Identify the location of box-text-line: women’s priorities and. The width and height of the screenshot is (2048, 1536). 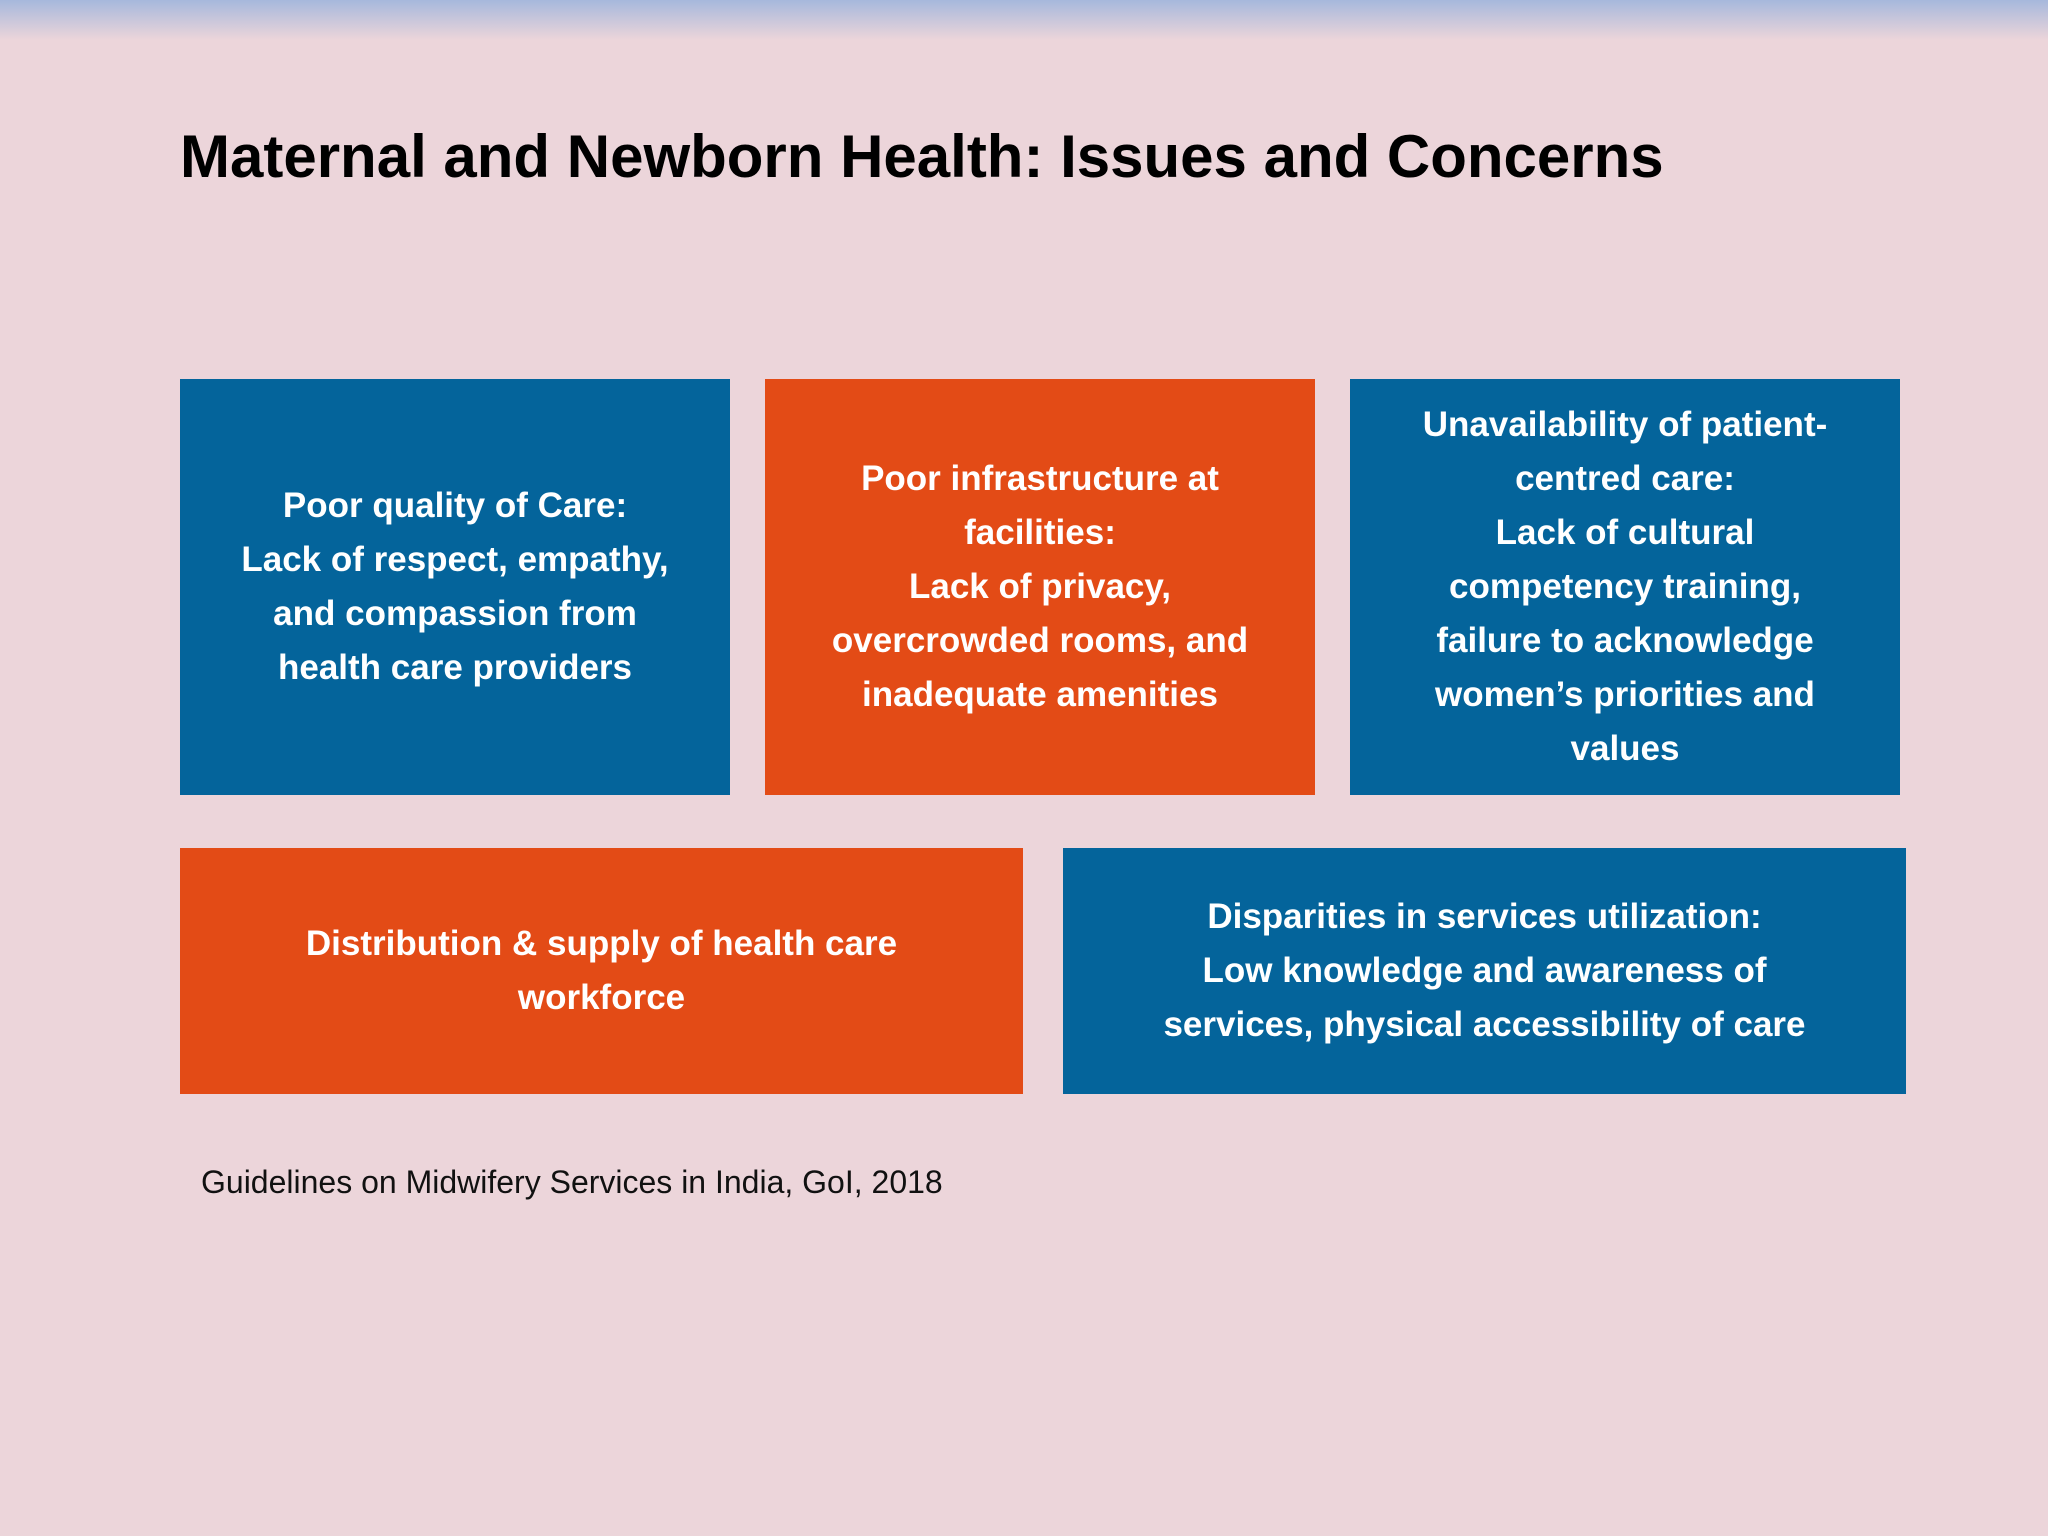
(1625, 694).